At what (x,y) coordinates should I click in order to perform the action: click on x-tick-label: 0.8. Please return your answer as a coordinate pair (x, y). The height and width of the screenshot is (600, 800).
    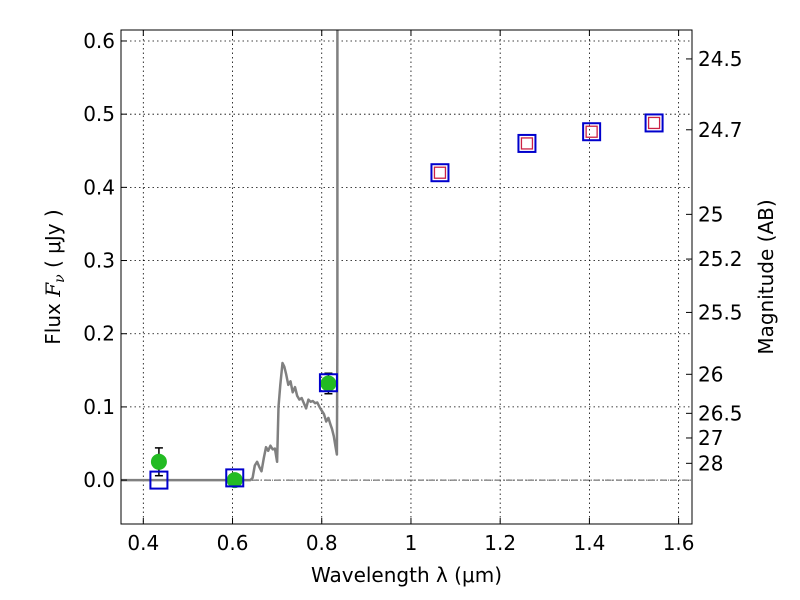
    Looking at the image, I should click on (322, 543).